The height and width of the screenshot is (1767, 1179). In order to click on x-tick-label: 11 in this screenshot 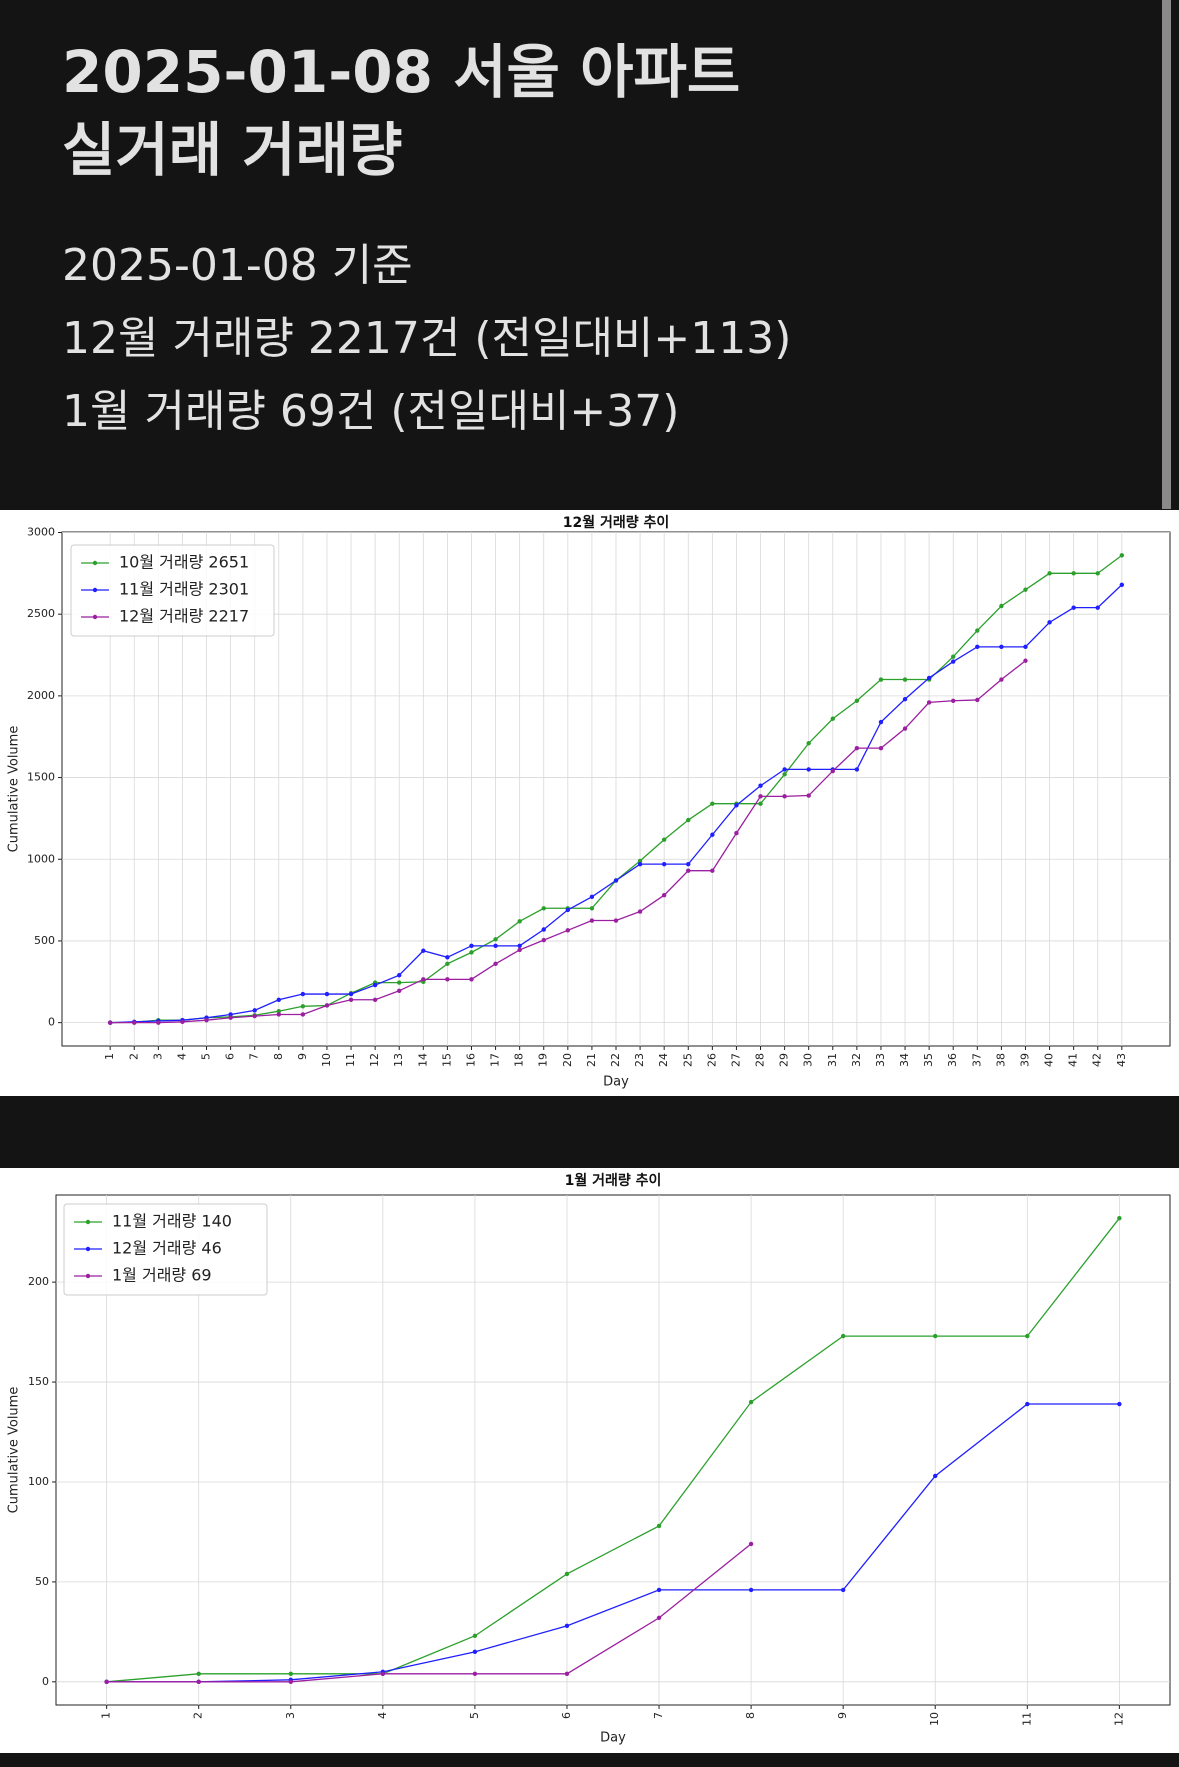, I will do `click(350, 1060)`.